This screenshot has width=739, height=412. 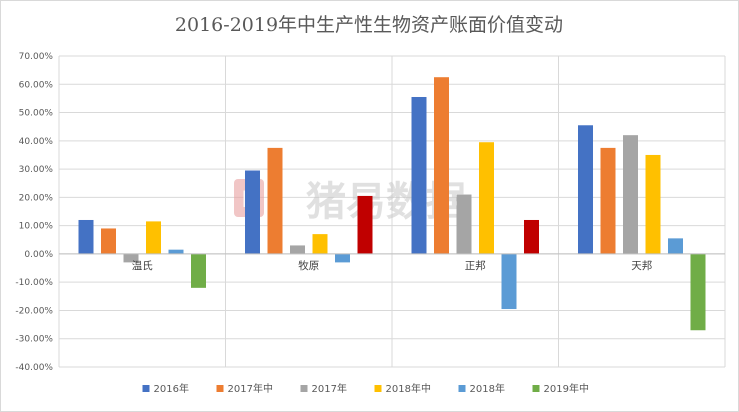 What do you see at coordinates (34, 283) in the screenshot?
I see `y-tick-label: -10.00%` at bounding box center [34, 283].